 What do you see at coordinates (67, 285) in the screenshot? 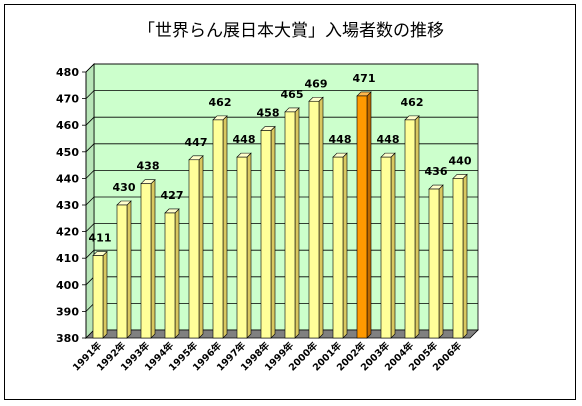
I see `y-tick-label: 400` at bounding box center [67, 285].